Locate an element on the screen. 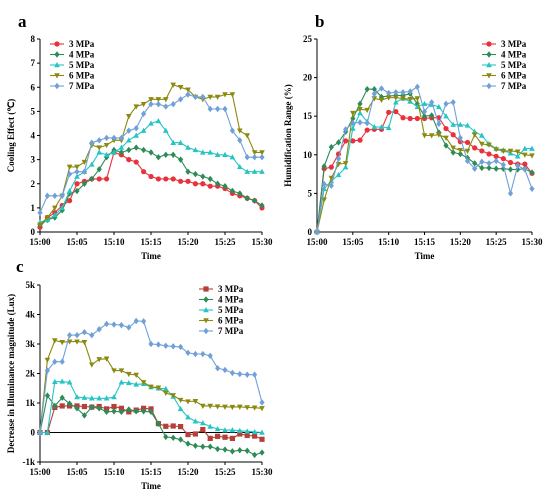  legend-item: 6 MPa is located at coordinates (72, 76).